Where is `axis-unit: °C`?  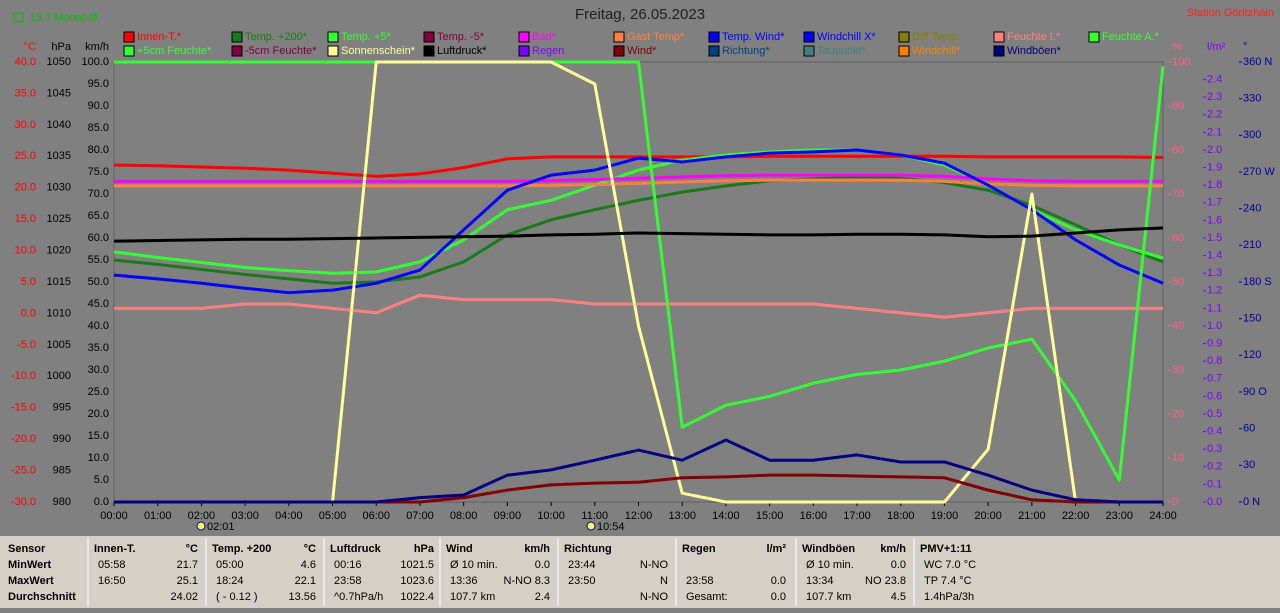 axis-unit: °C is located at coordinates (30, 47).